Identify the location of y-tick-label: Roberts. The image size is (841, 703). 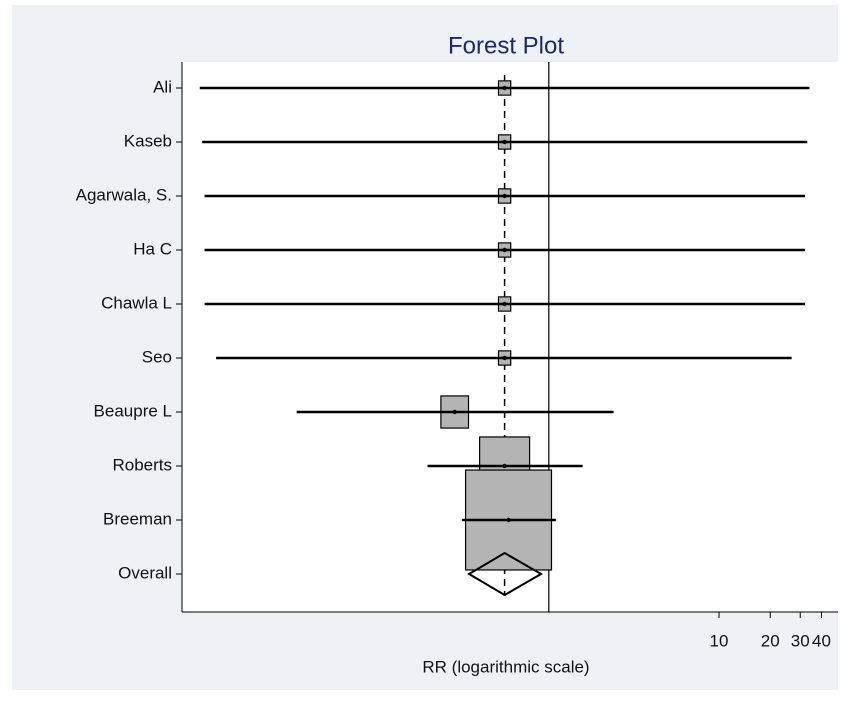
(142, 464).